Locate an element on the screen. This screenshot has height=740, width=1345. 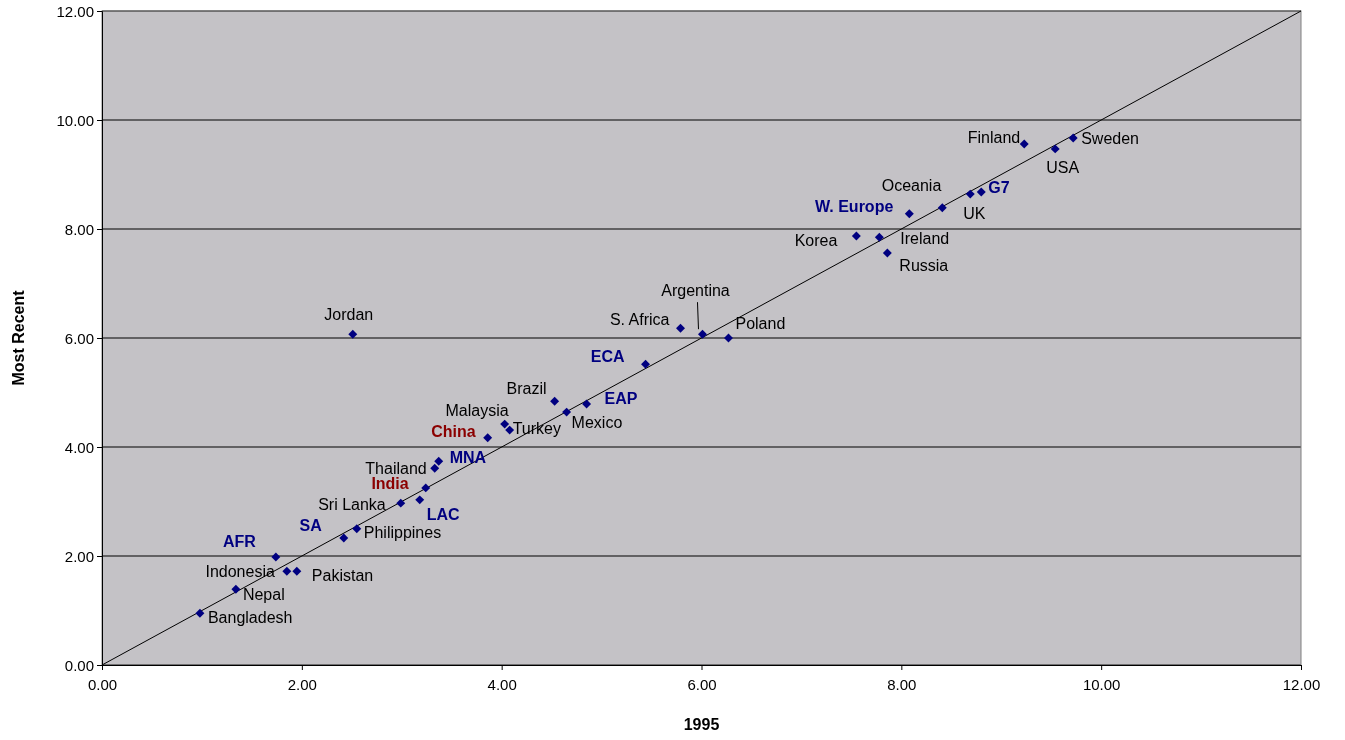
annotation: Oceania is located at coordinates (911, 186).